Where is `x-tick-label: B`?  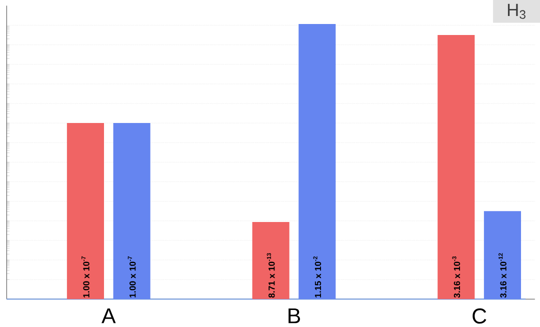
x-tick-label: B is located at coordinates (294, 316).